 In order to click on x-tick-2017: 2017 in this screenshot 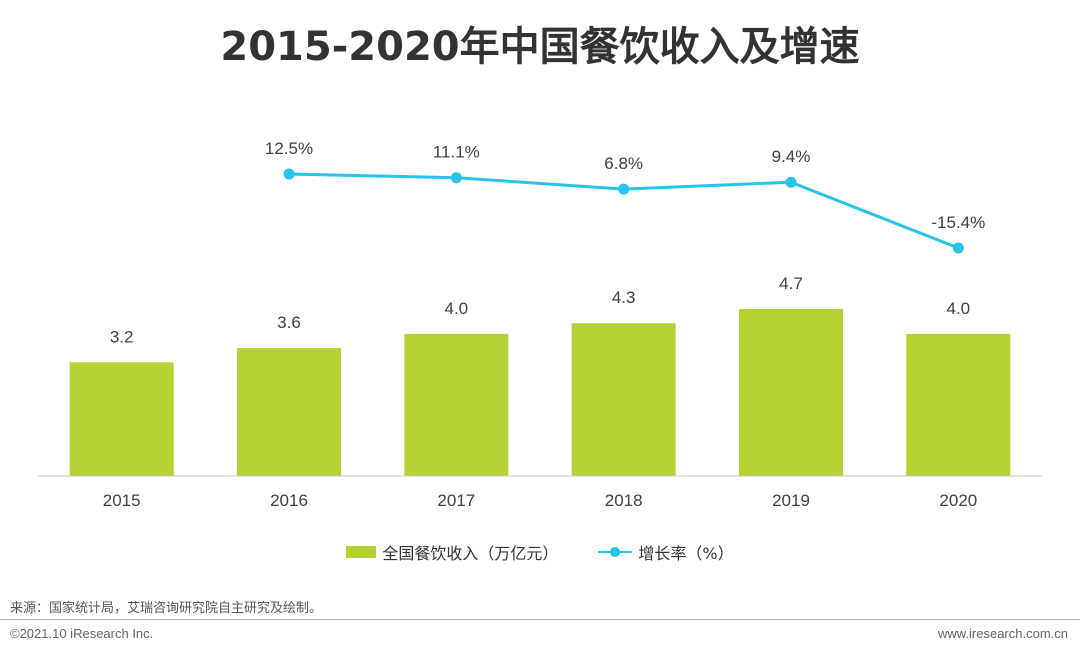, I will do `click(456, 500)`.